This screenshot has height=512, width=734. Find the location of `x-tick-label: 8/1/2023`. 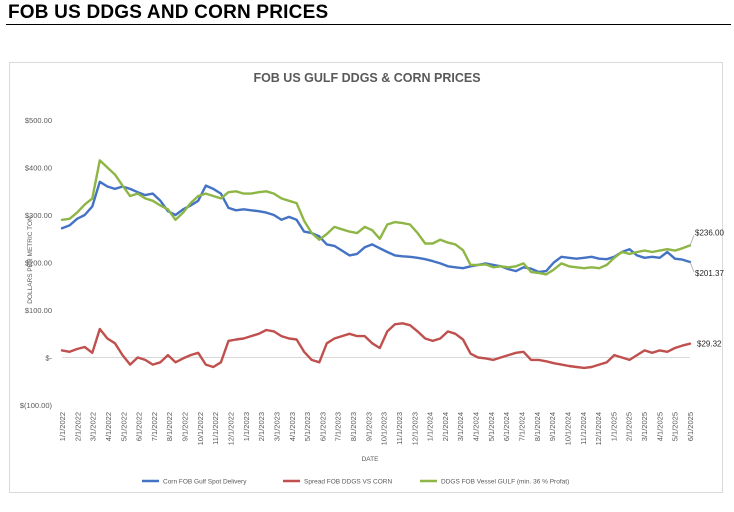

x-tick-label: 8/1/2023 is located at coordinates (353, 426).